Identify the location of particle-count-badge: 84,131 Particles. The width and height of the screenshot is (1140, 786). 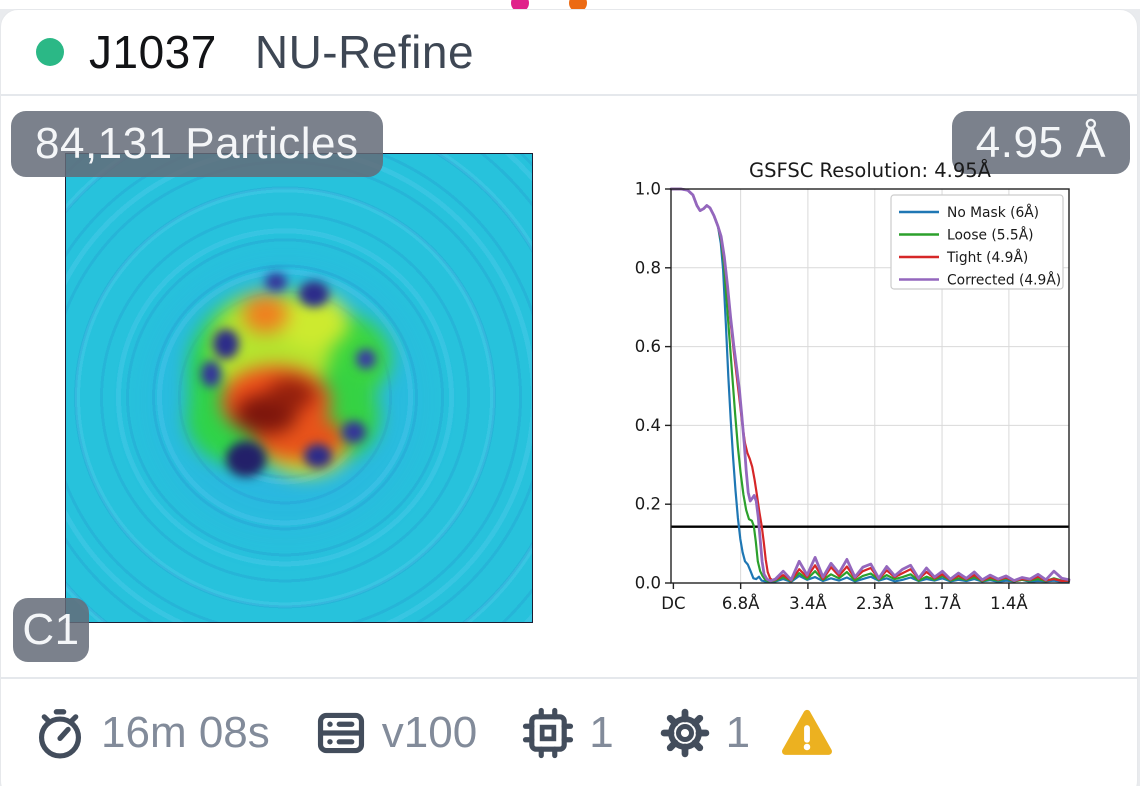
(197, 144).